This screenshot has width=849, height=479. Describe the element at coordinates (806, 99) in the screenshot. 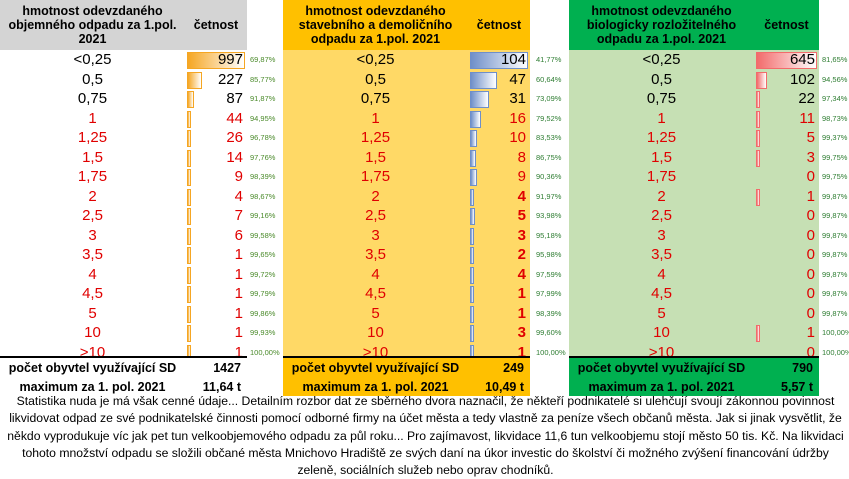

I see `frequency-value: 22` at that location.